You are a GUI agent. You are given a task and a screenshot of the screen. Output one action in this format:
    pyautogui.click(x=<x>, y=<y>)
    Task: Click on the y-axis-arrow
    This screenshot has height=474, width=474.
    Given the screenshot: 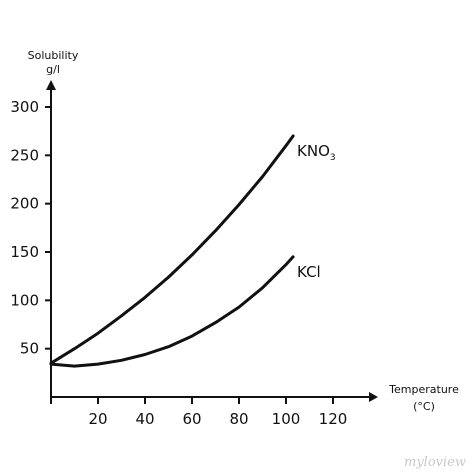 What is the action you would take?
    pyautogui.click(x=51, y=85)
    